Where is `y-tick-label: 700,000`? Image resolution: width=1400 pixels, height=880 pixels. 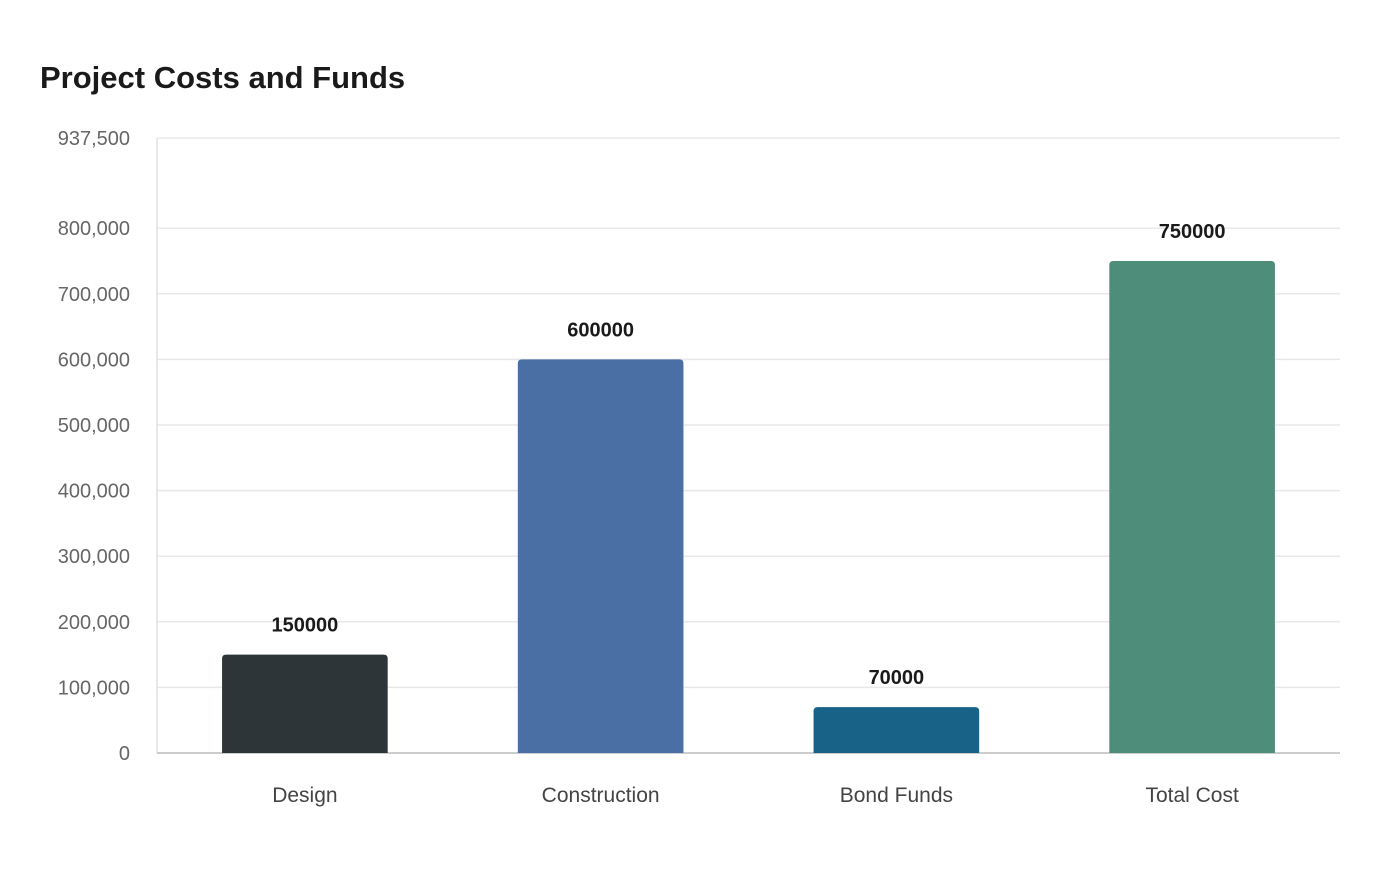
y-tick-label: 700,000 is located at coordinates (94, 295).